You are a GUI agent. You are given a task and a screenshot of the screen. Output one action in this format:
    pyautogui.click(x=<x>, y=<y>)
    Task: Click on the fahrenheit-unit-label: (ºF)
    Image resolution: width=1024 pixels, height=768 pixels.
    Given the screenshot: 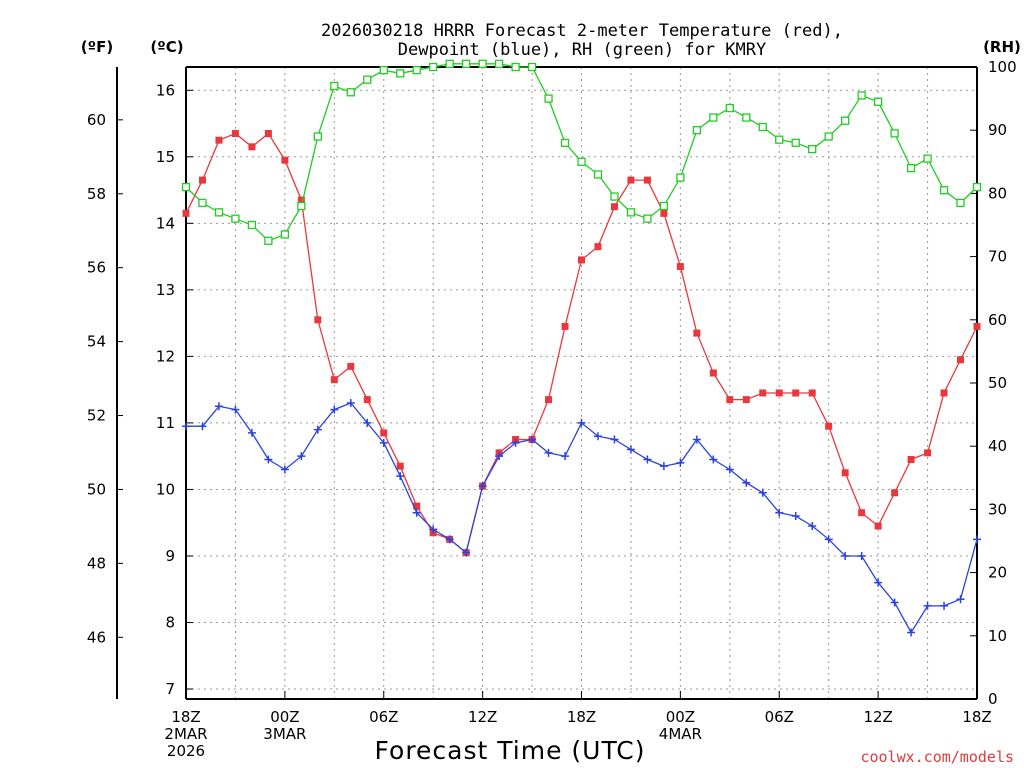 What is the action you would take?
    pyautogui.click(x=97, y=47)
    